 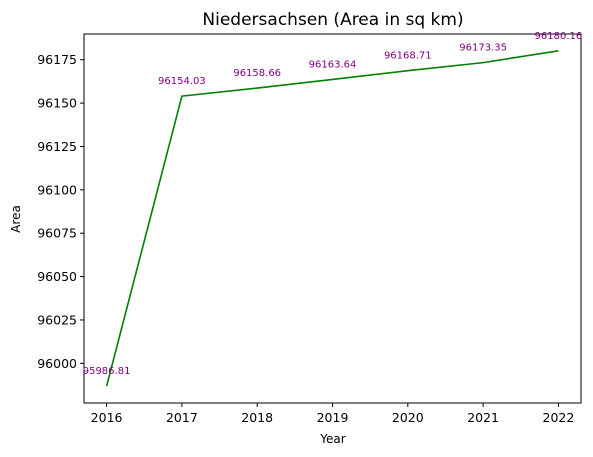 I want to click on data-label: 96158.66, so click(x=257, y=73).